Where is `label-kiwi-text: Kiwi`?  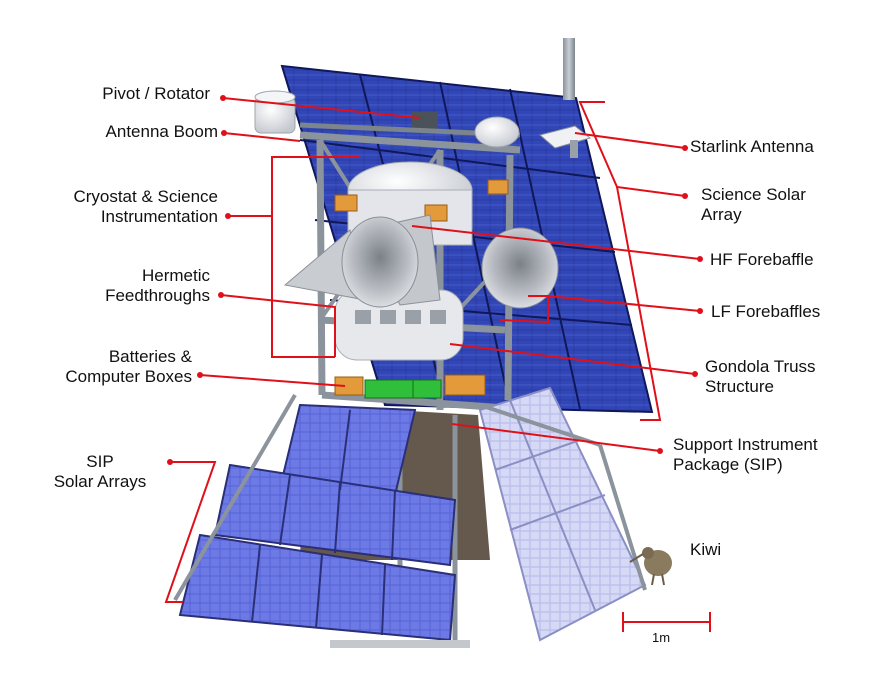
label-kiwi-text: Kiwi is located at coordinates (706, 549).